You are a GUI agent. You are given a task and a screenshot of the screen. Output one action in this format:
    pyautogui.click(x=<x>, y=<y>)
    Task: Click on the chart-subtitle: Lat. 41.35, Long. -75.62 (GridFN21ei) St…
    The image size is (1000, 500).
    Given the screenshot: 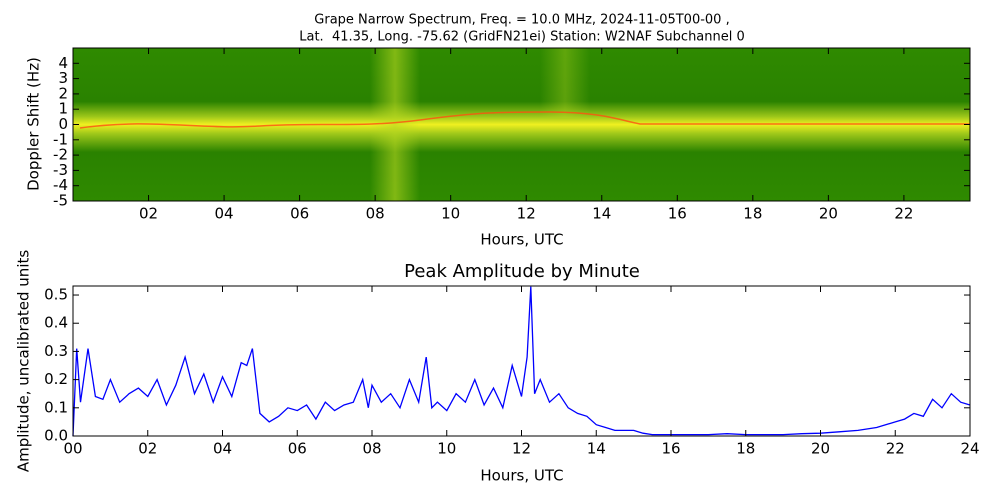 What is the action you would take?
    pyautogui.click(x=522, y=37)
    